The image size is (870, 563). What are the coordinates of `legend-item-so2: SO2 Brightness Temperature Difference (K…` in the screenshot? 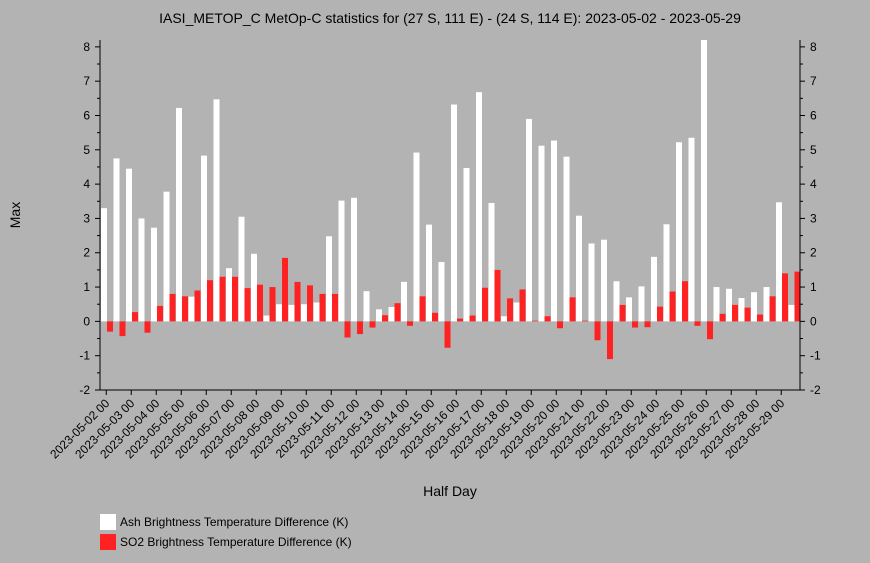 It's located at (226, 542).